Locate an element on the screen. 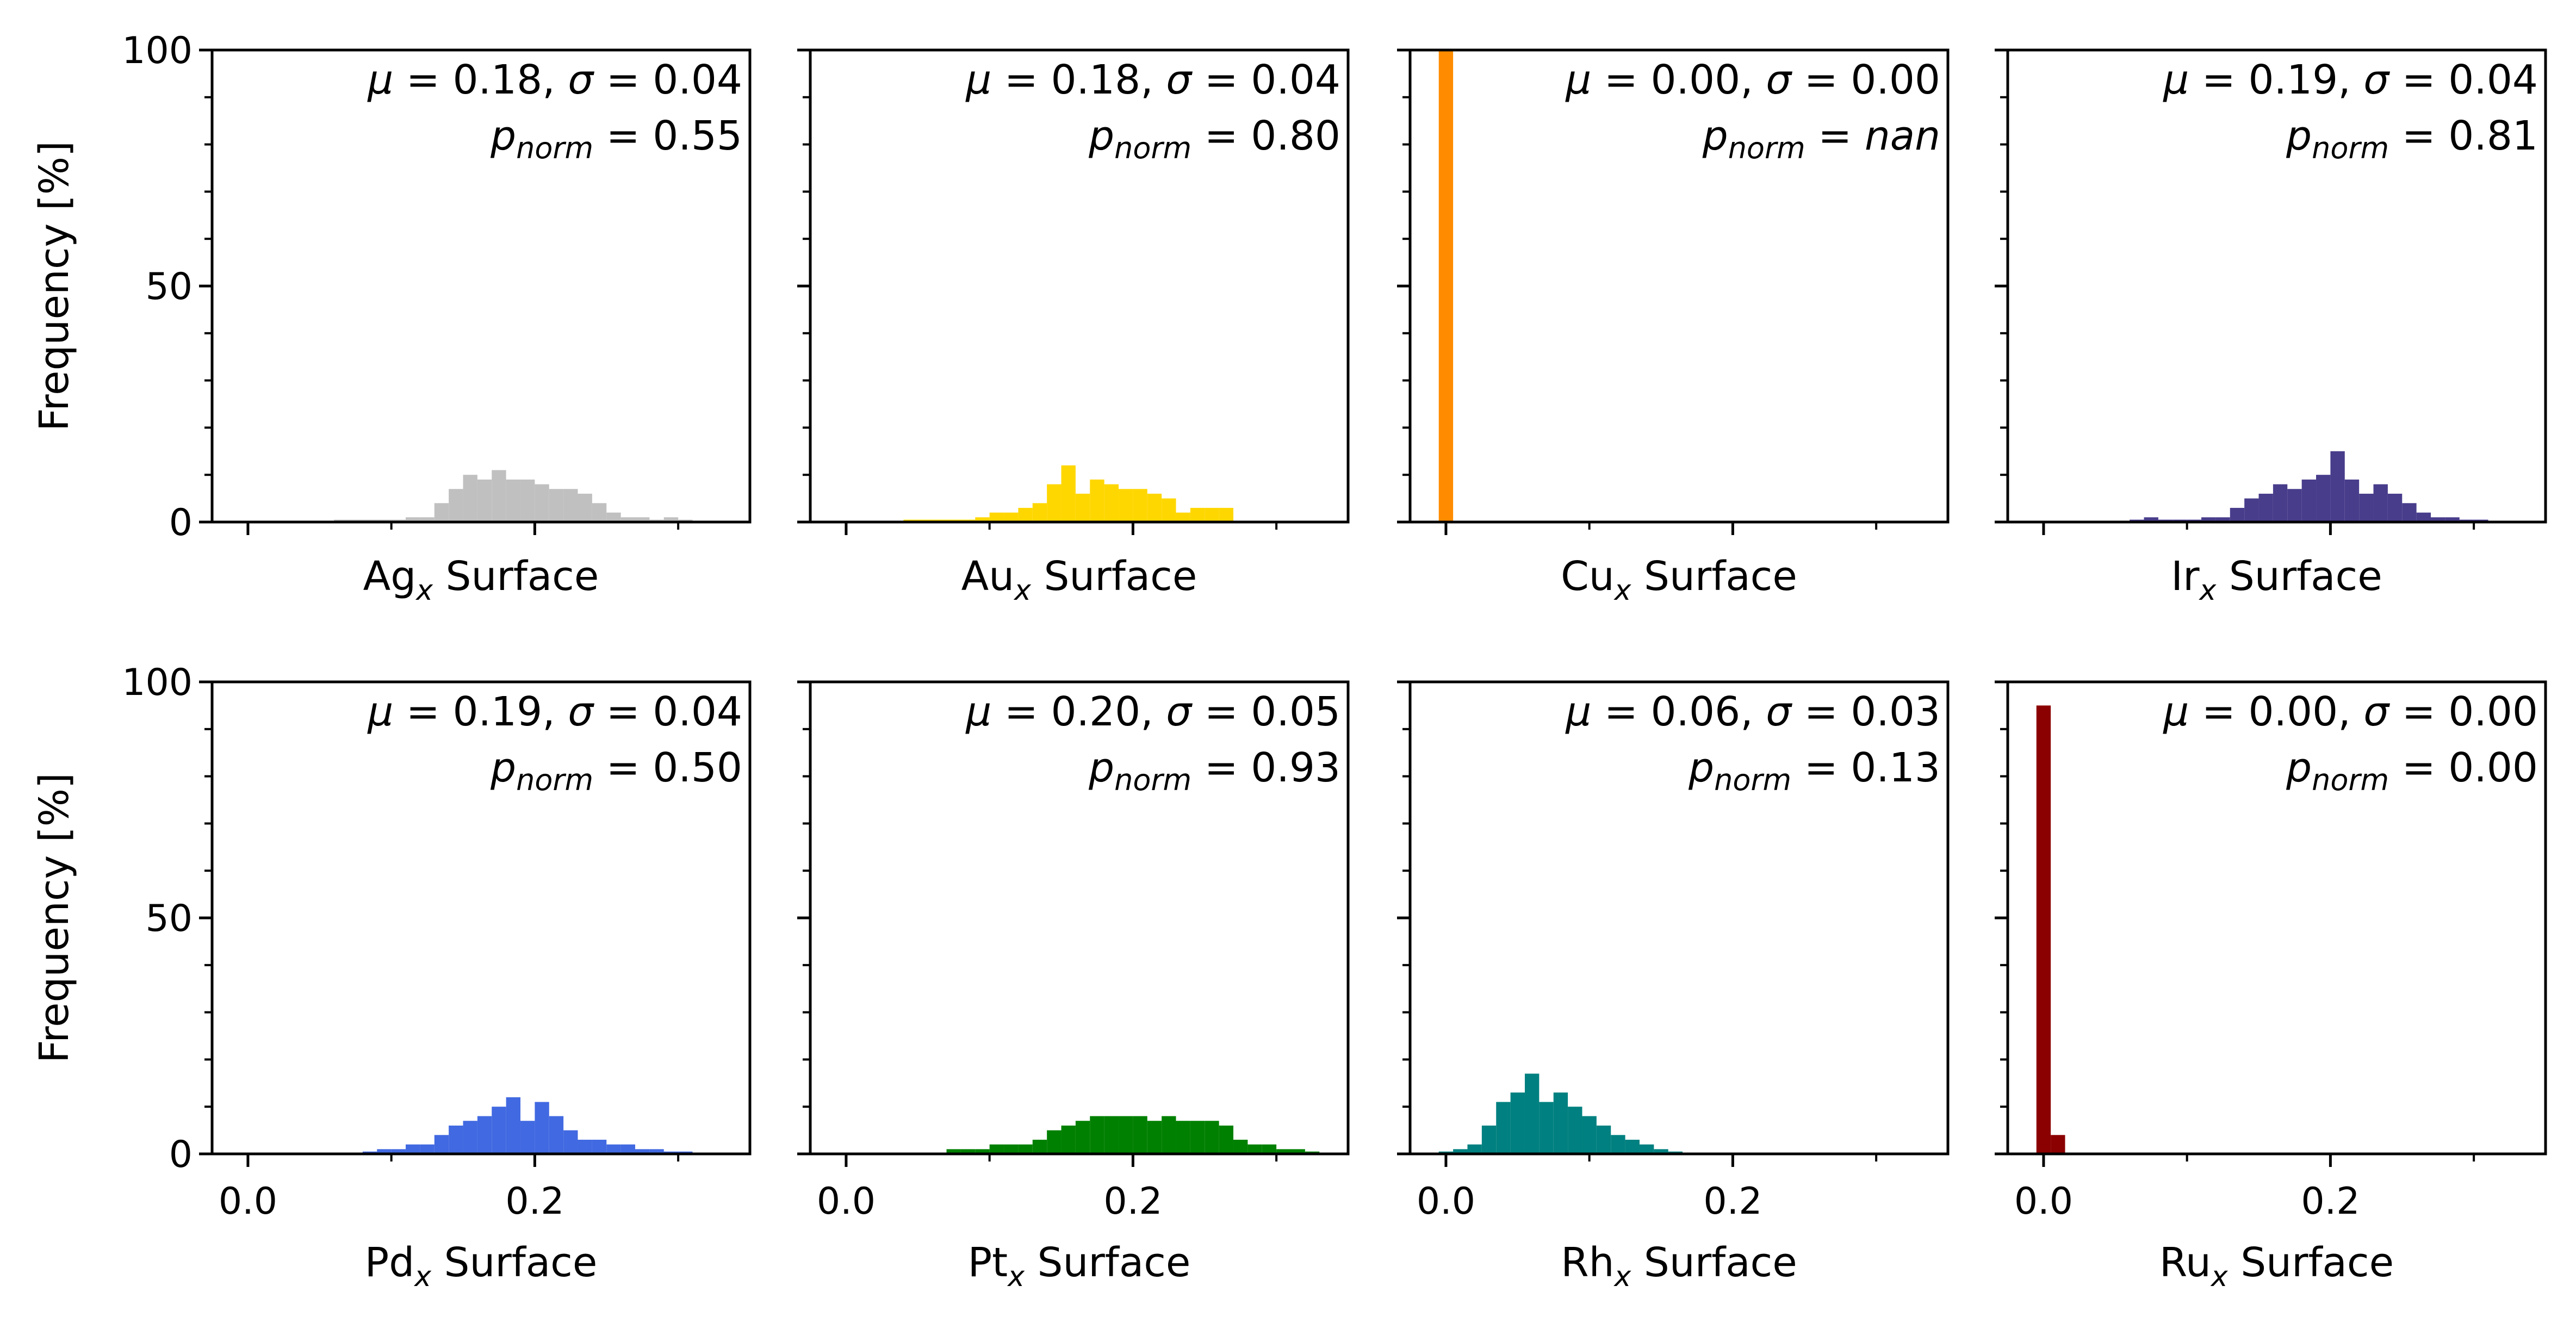 Image resolution: width=2576 pixels, height=1323 pixels. p-norm-value: 0.80 is located at coordinates (1296, 136).